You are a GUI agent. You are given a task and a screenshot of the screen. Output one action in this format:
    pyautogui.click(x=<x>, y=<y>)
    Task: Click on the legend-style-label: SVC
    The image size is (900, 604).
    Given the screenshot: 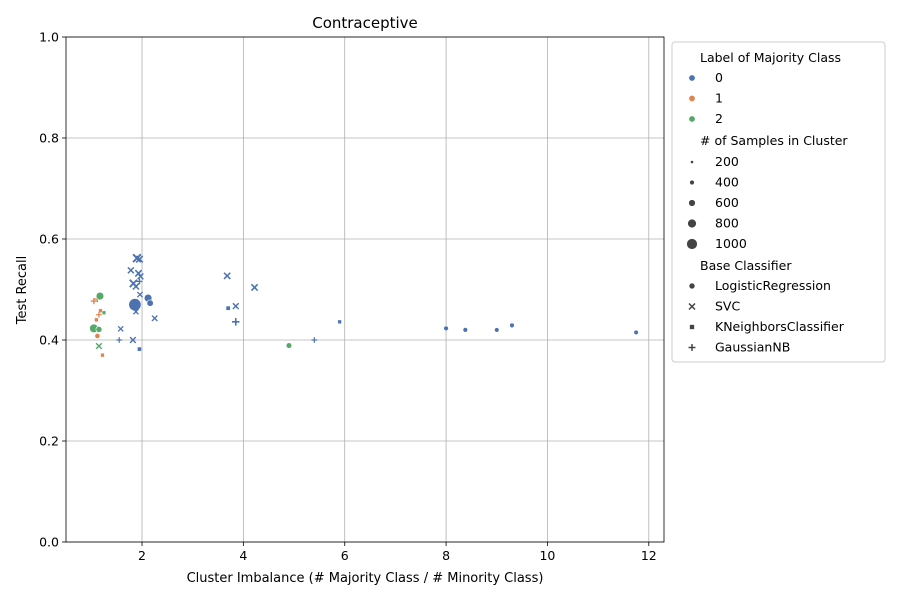 What is the action you would take?
    pyautogui.click(x=727, y=306)
    